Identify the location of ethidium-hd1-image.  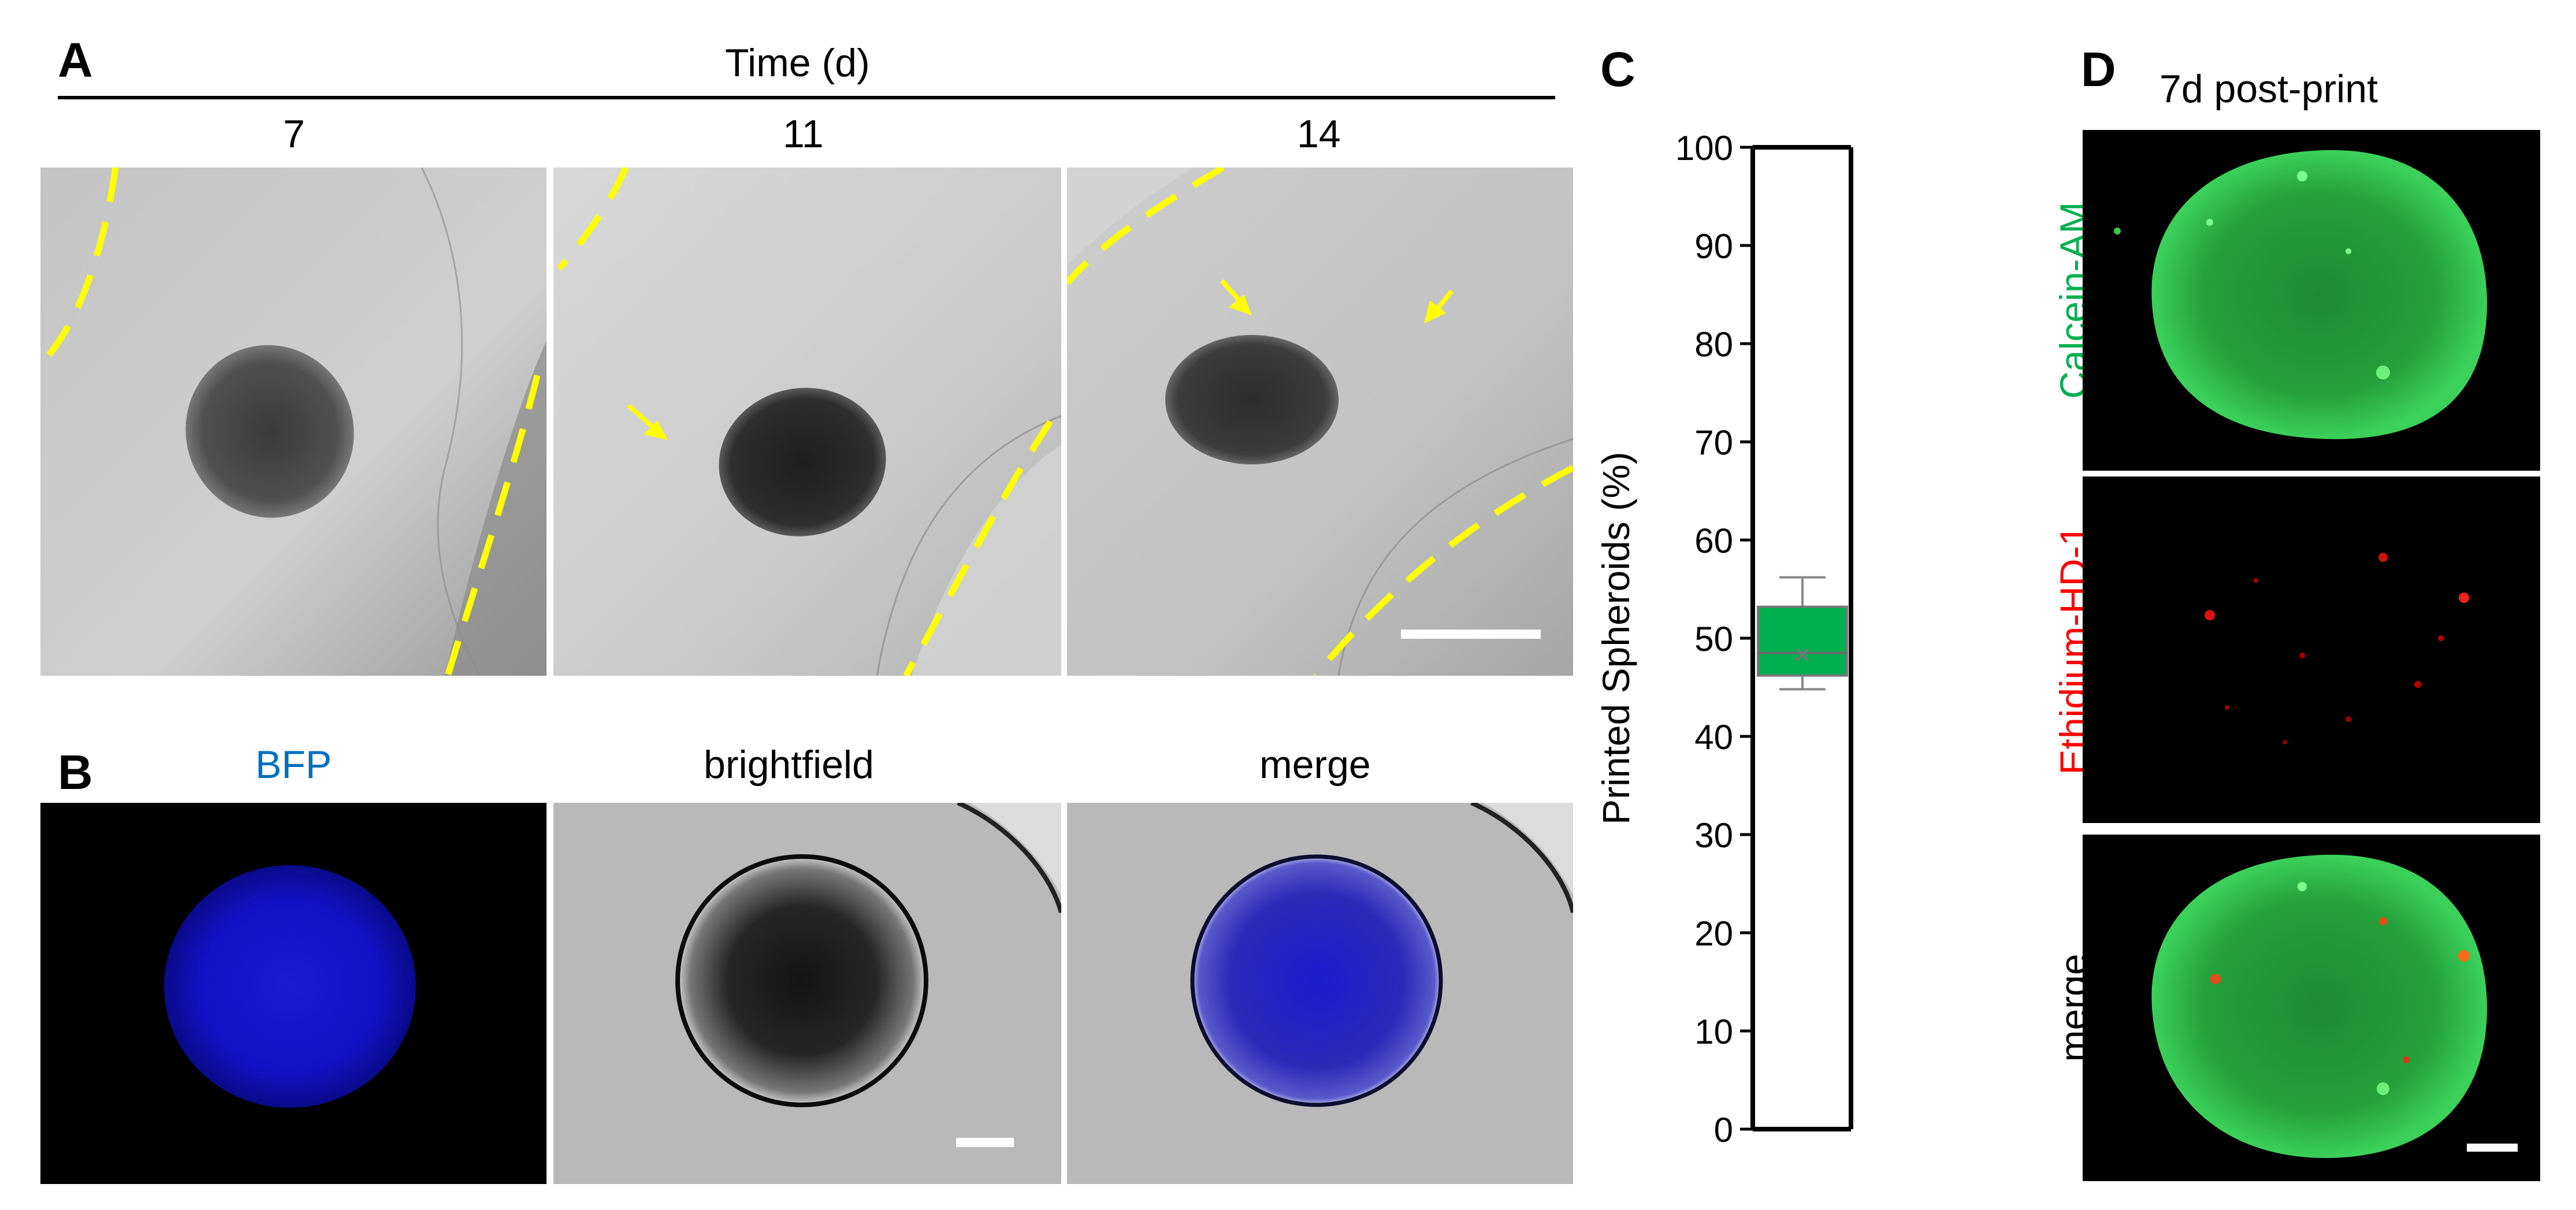
(2311, 649).